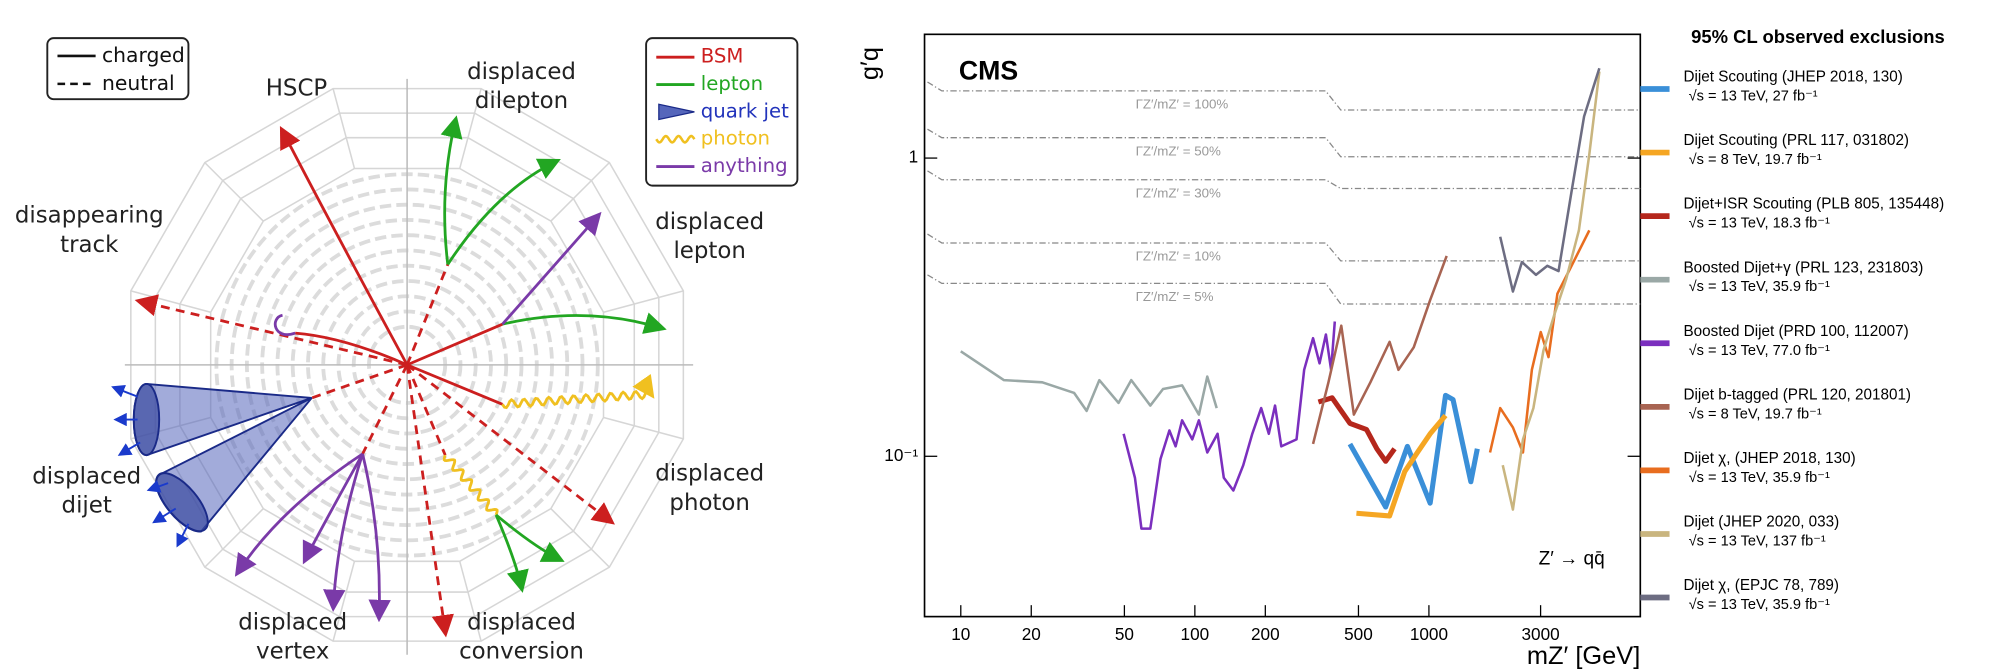  I want to click on y-axis-label: g′q, so click(870, 63).